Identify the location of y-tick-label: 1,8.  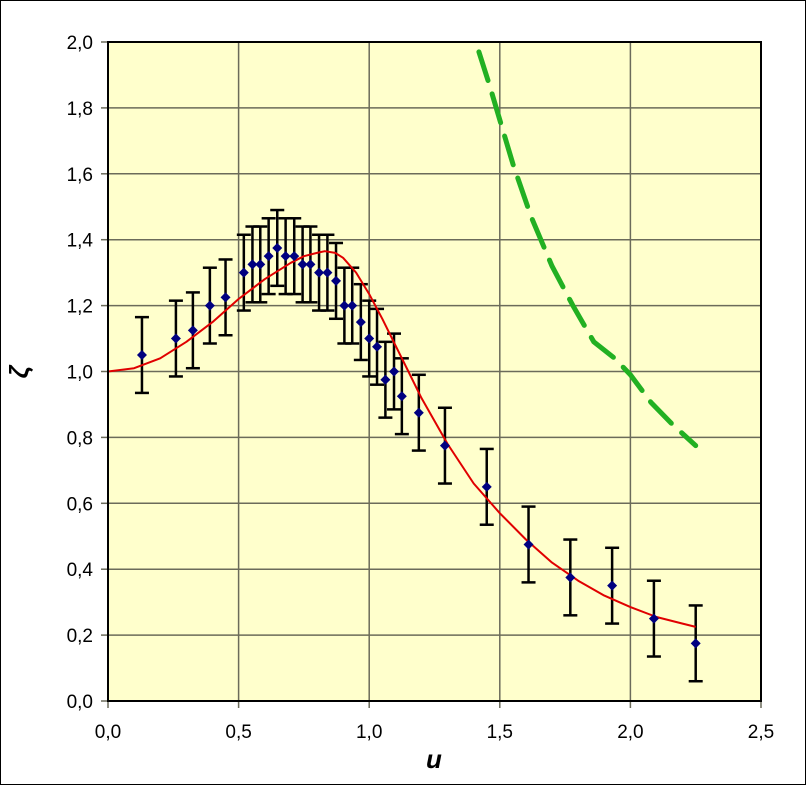
(80, 109).